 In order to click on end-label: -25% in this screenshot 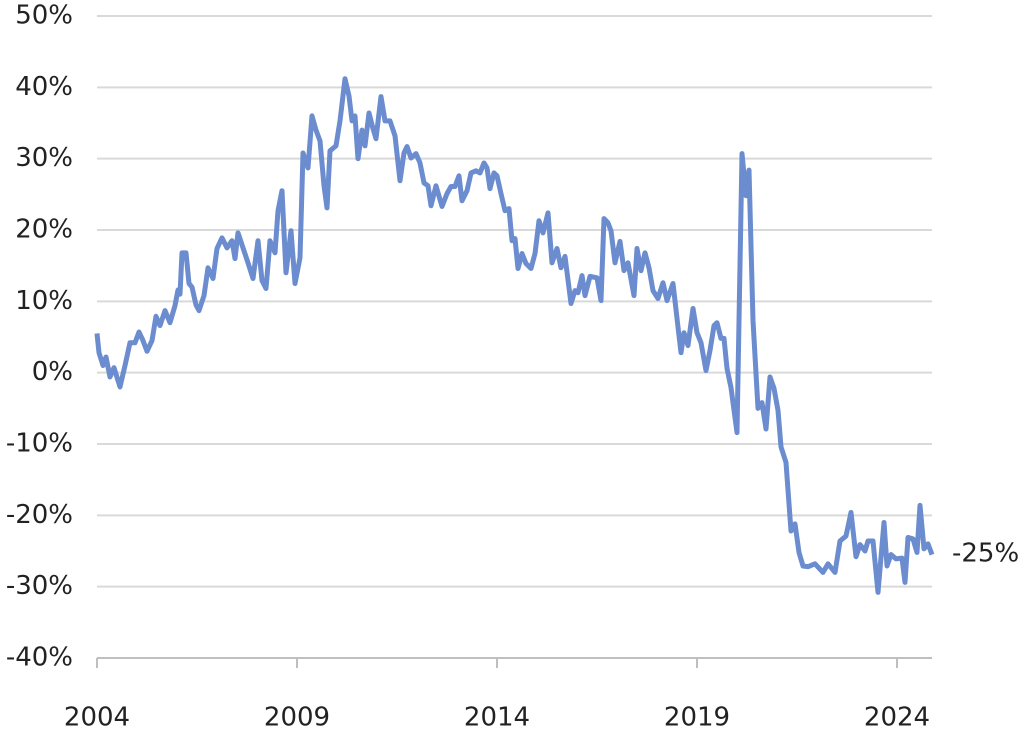, I will do `click(985, 554)`.